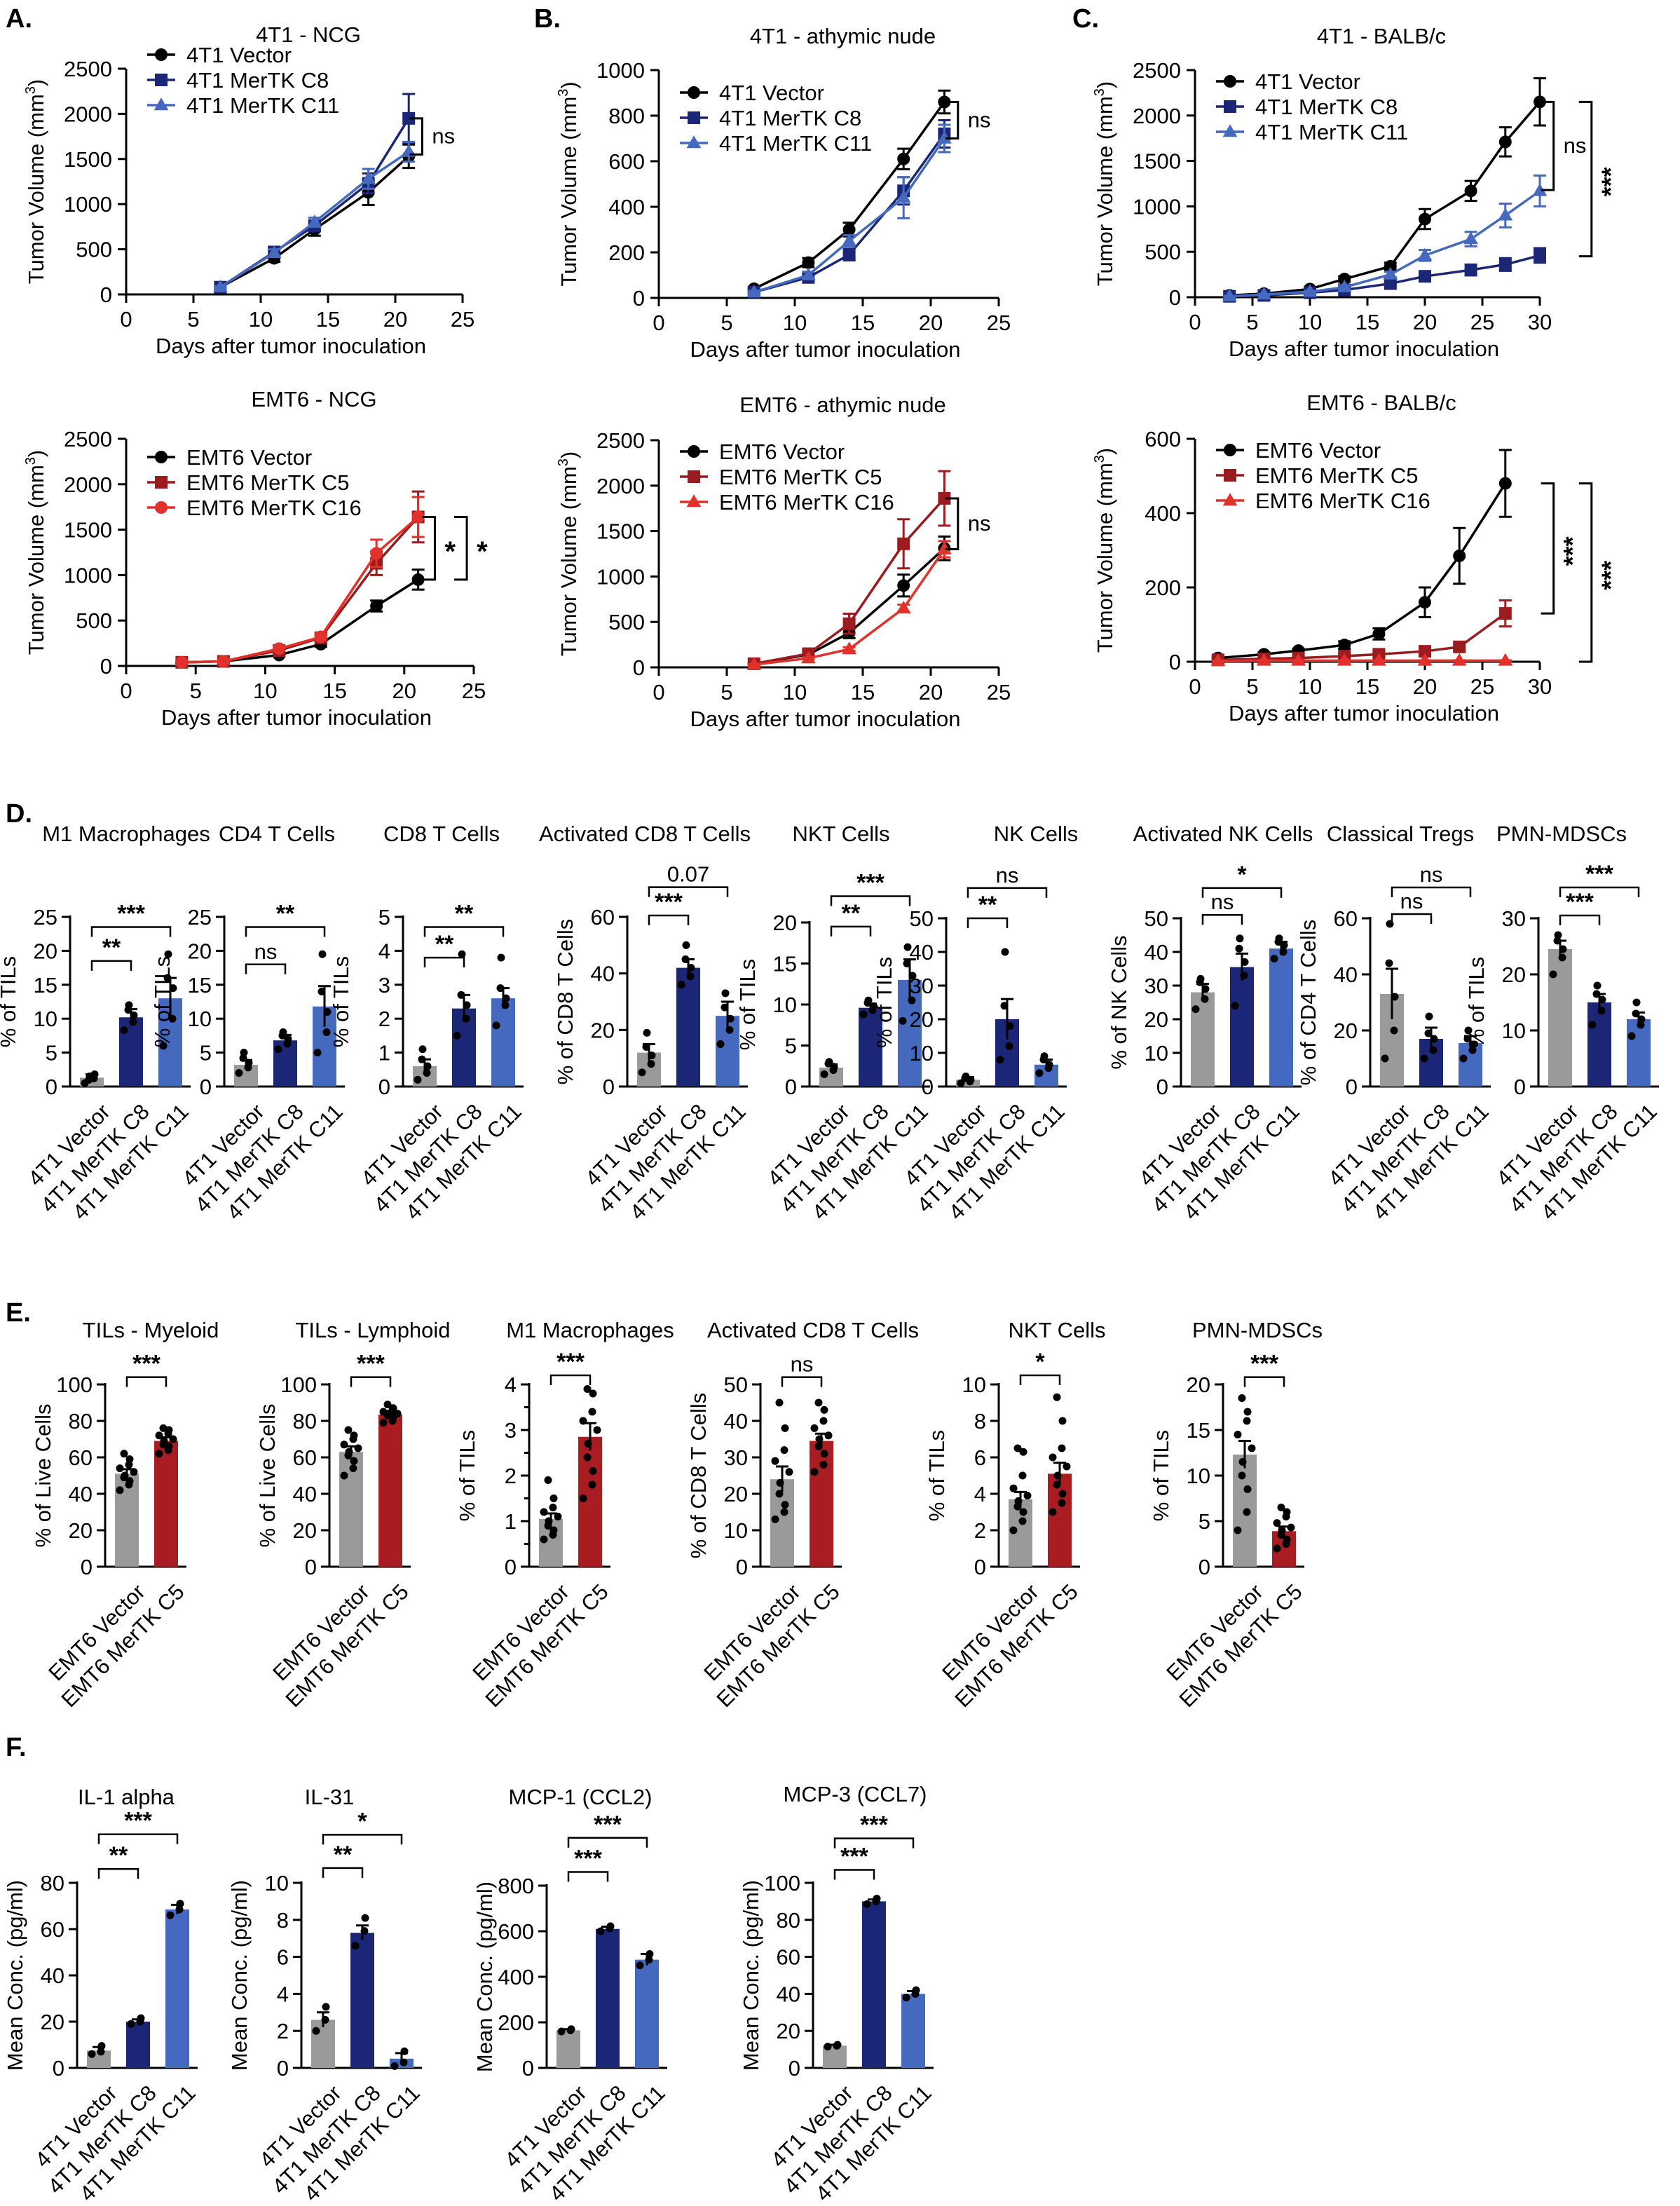 The image size is (1680, 2206). Describe the element at coordinates (88, 439) in the screenshot. I see `y-tick-label: 2500` at that location.